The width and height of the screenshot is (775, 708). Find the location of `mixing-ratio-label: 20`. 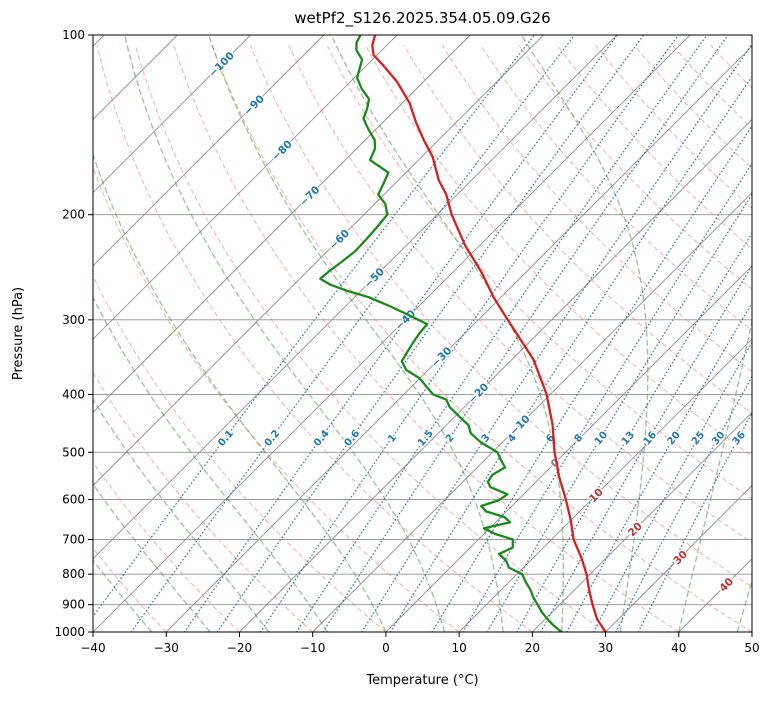

mixing-ratio-label: 20 is located at coordinates (674, 439).